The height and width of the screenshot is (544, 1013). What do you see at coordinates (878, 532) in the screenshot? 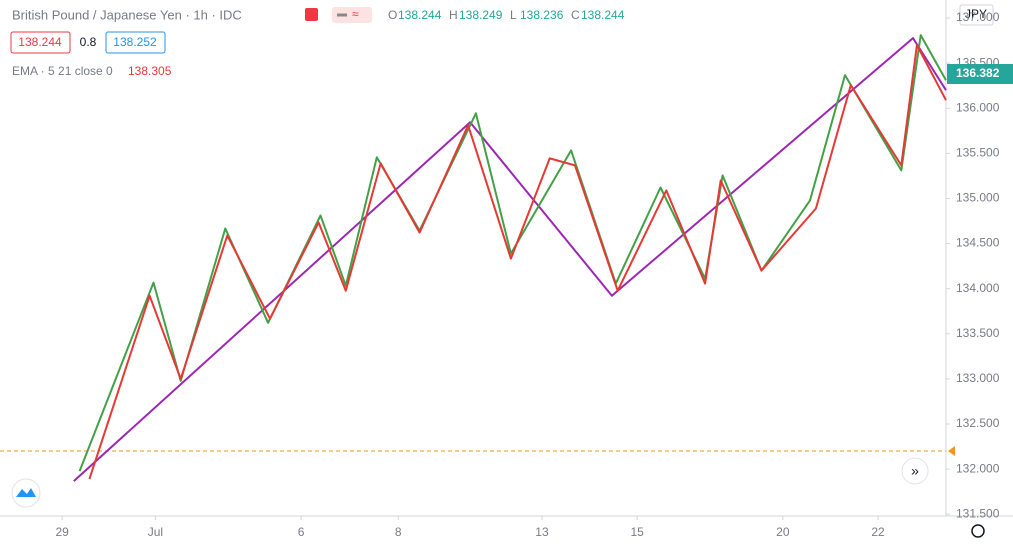
I see `x-tick-label: 22` at bounding box center [878, 532].